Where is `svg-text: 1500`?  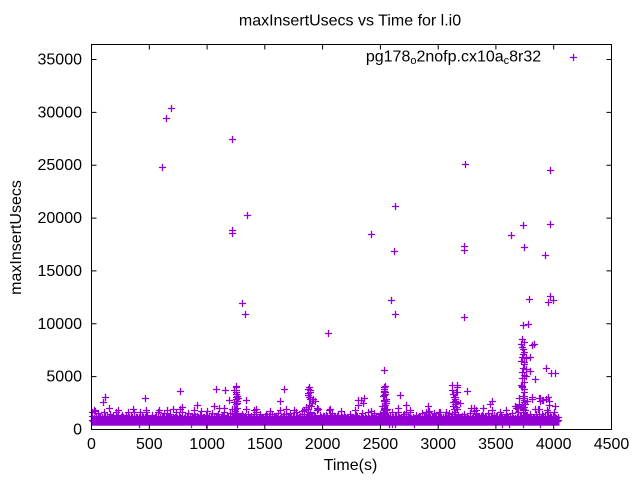 svg-text: 1500 is located at coordinates (265, 444).